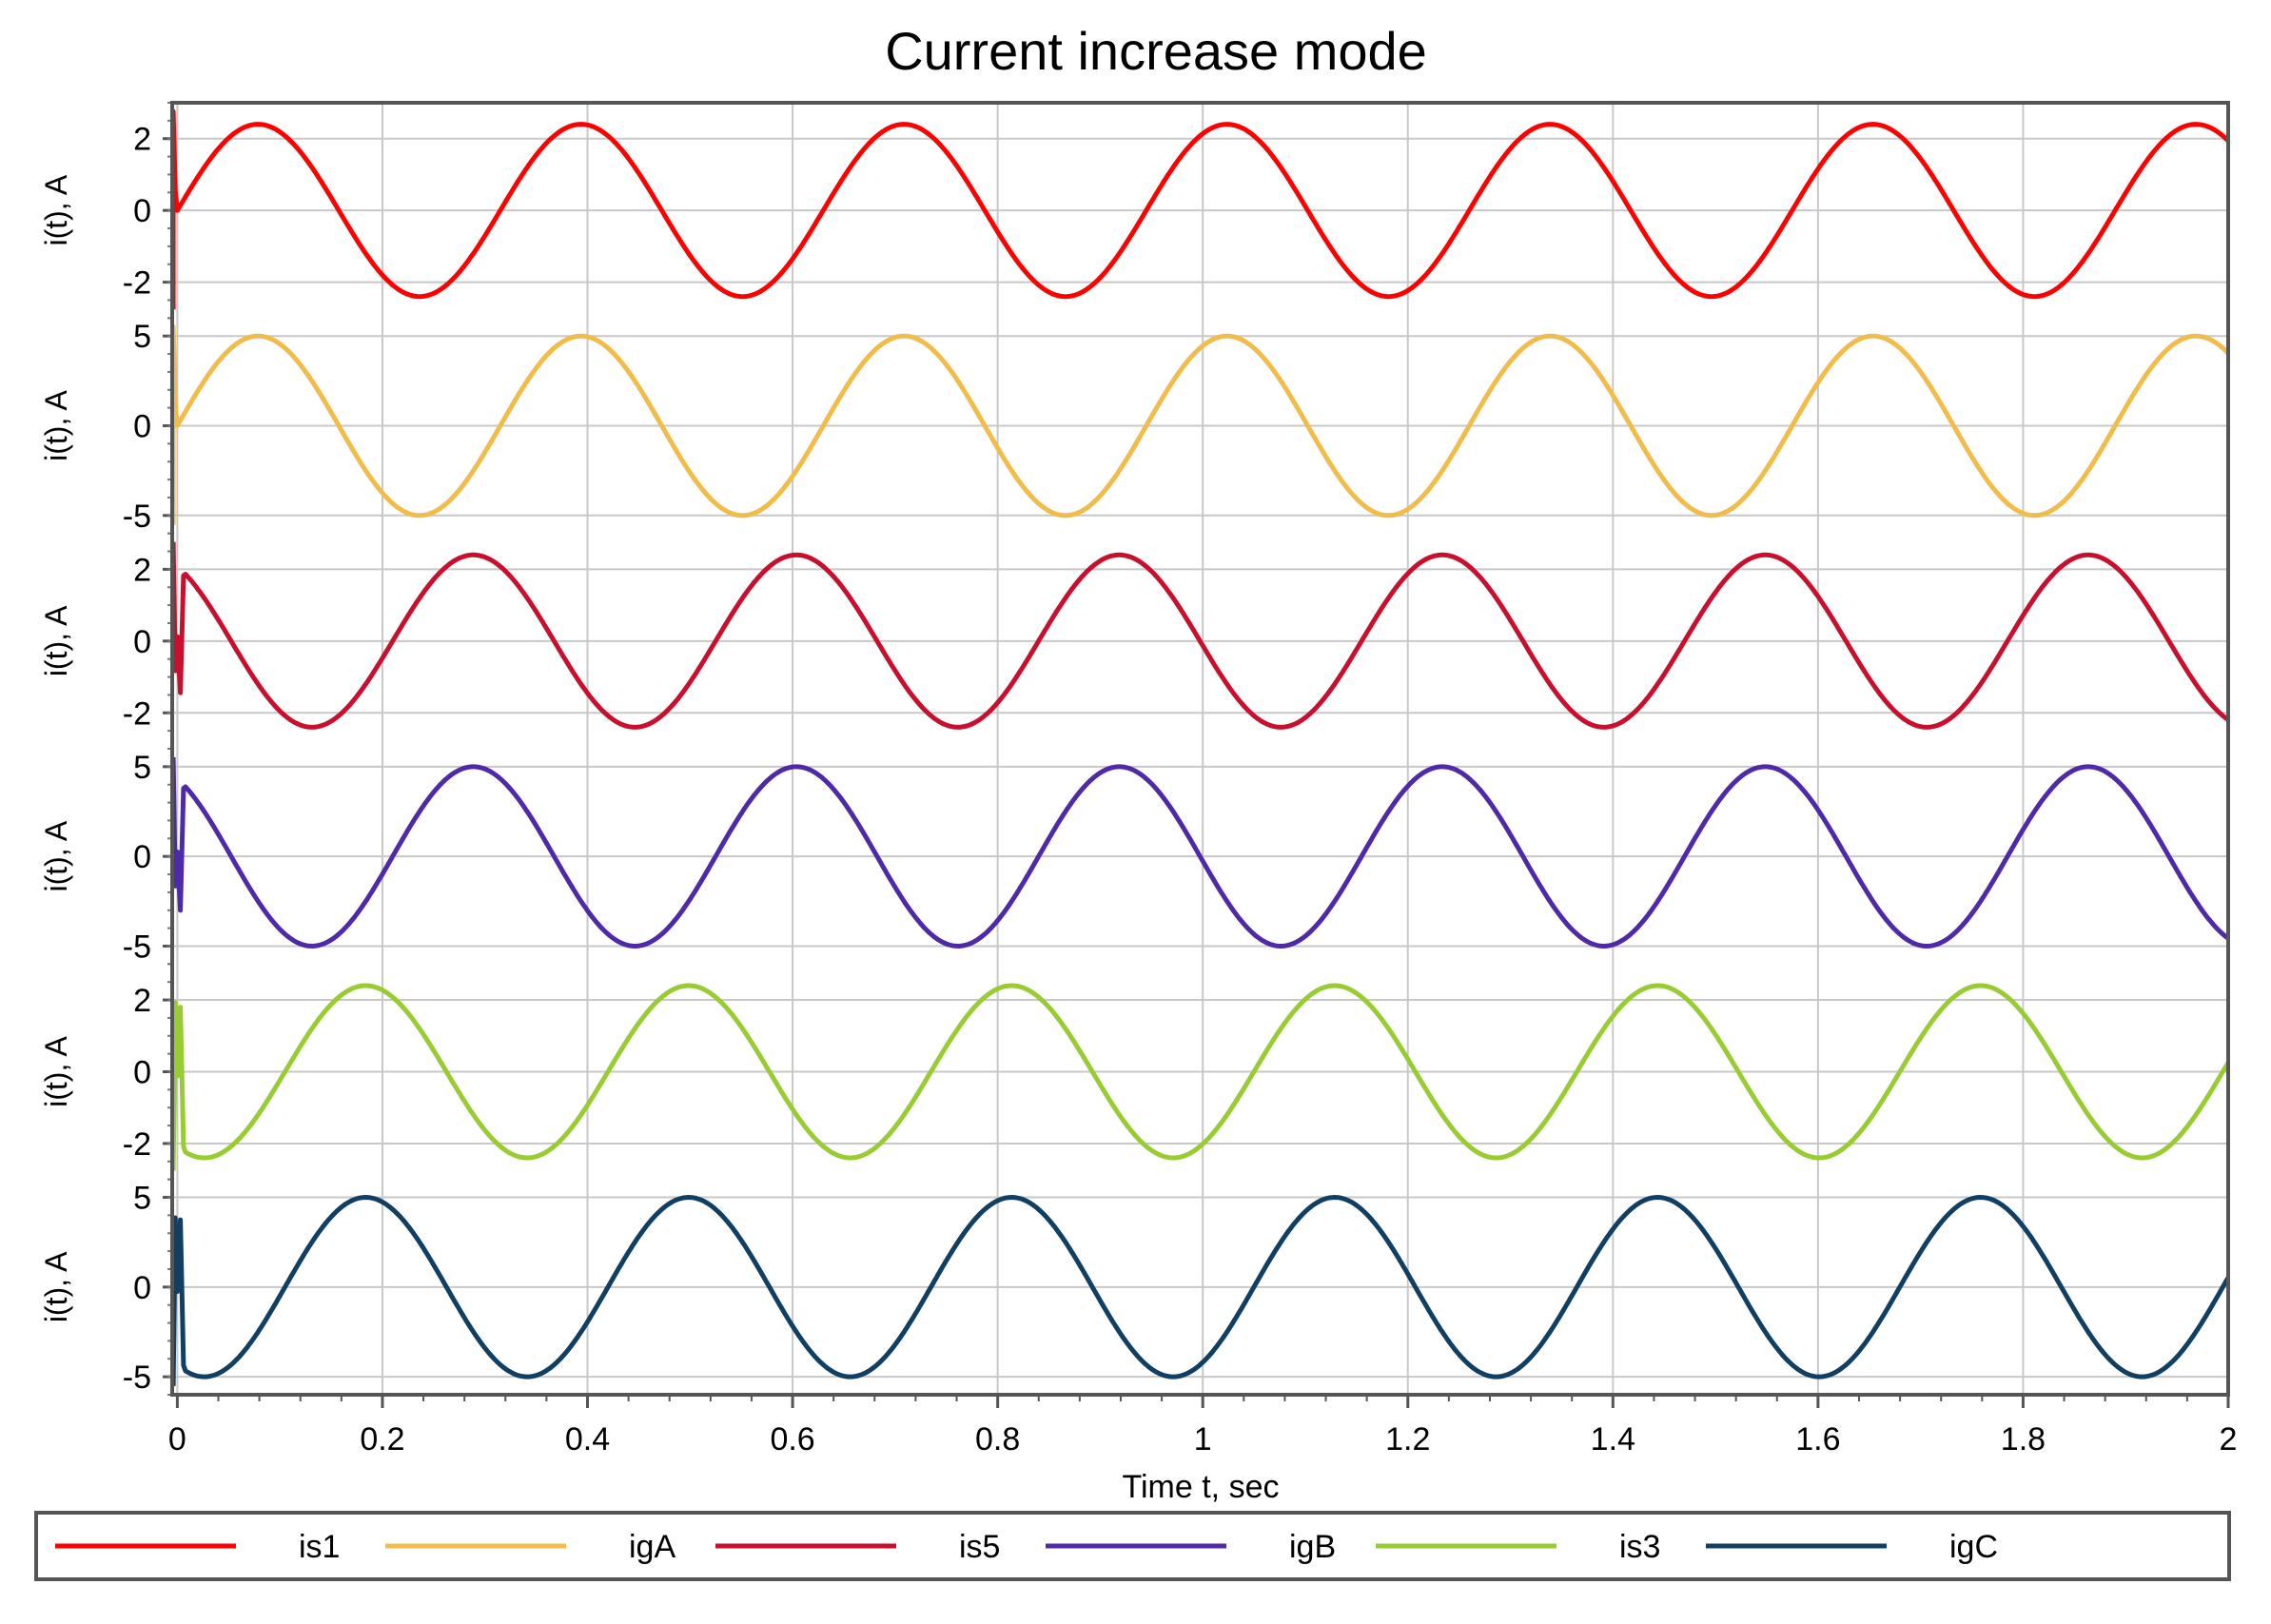  I want to click on x-tick-label: 0.8, so click(997, 1439).